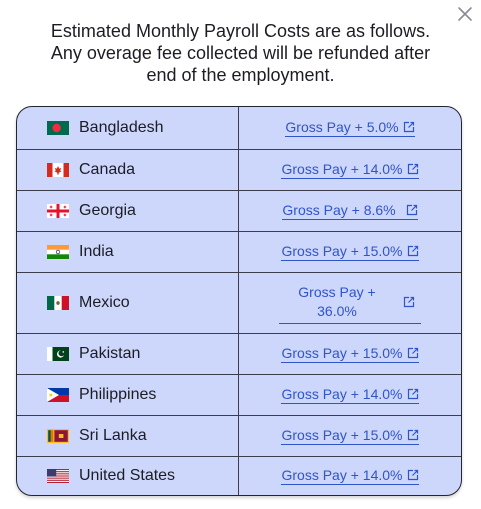 The height and width of the screenshot is (509, 481). I want to click on cost-cell: Gross Pay + 8.6%, so click(350, 211).